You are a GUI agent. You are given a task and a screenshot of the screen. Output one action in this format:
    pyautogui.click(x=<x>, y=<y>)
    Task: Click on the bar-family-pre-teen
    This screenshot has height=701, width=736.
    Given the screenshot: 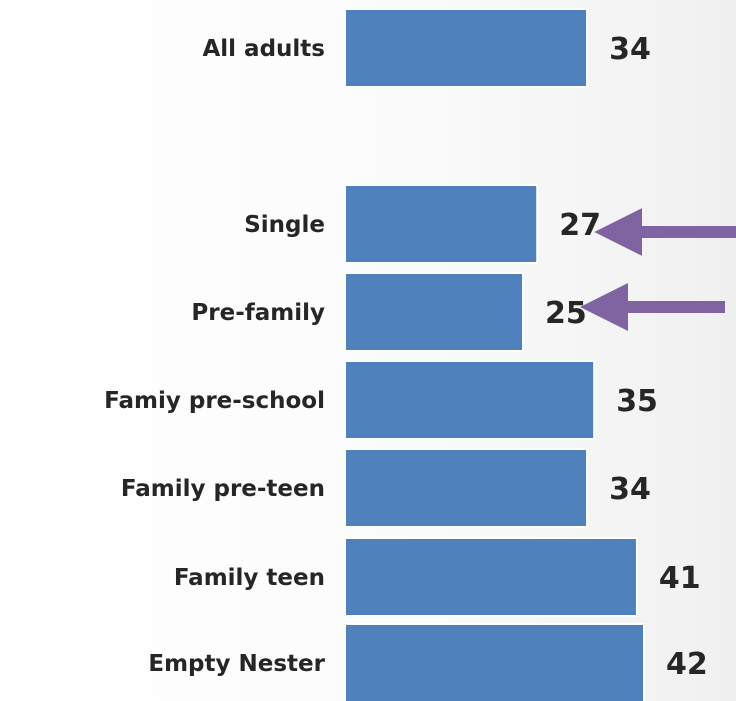 What is the action you would take?
    pyautogui.click(x=466, y=488)
    